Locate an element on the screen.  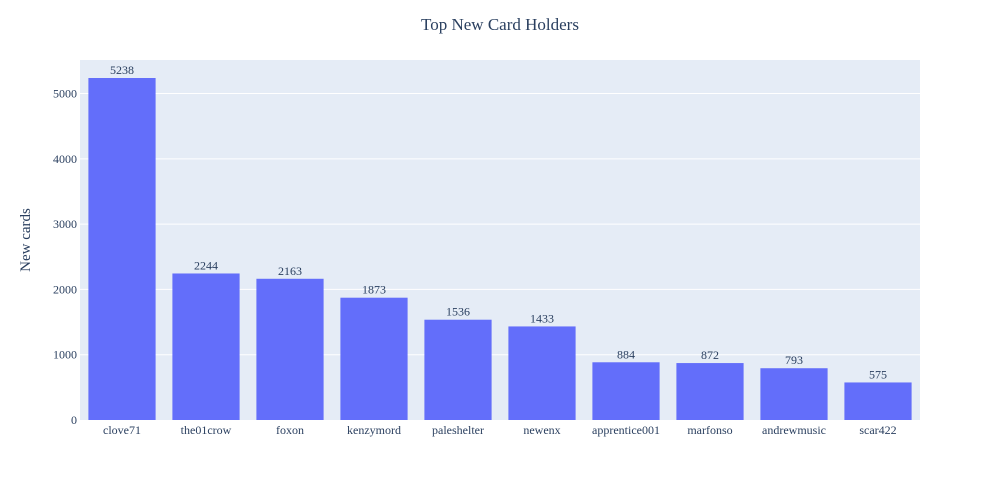
chart-title: Top New Card Holders is located at coordinates (500, 24).